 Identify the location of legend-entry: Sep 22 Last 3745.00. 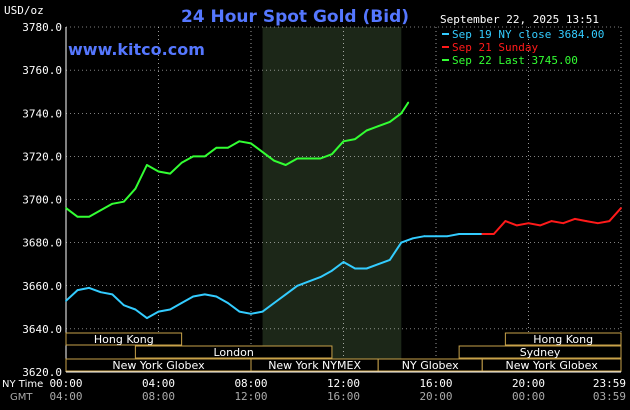
(515, 60).